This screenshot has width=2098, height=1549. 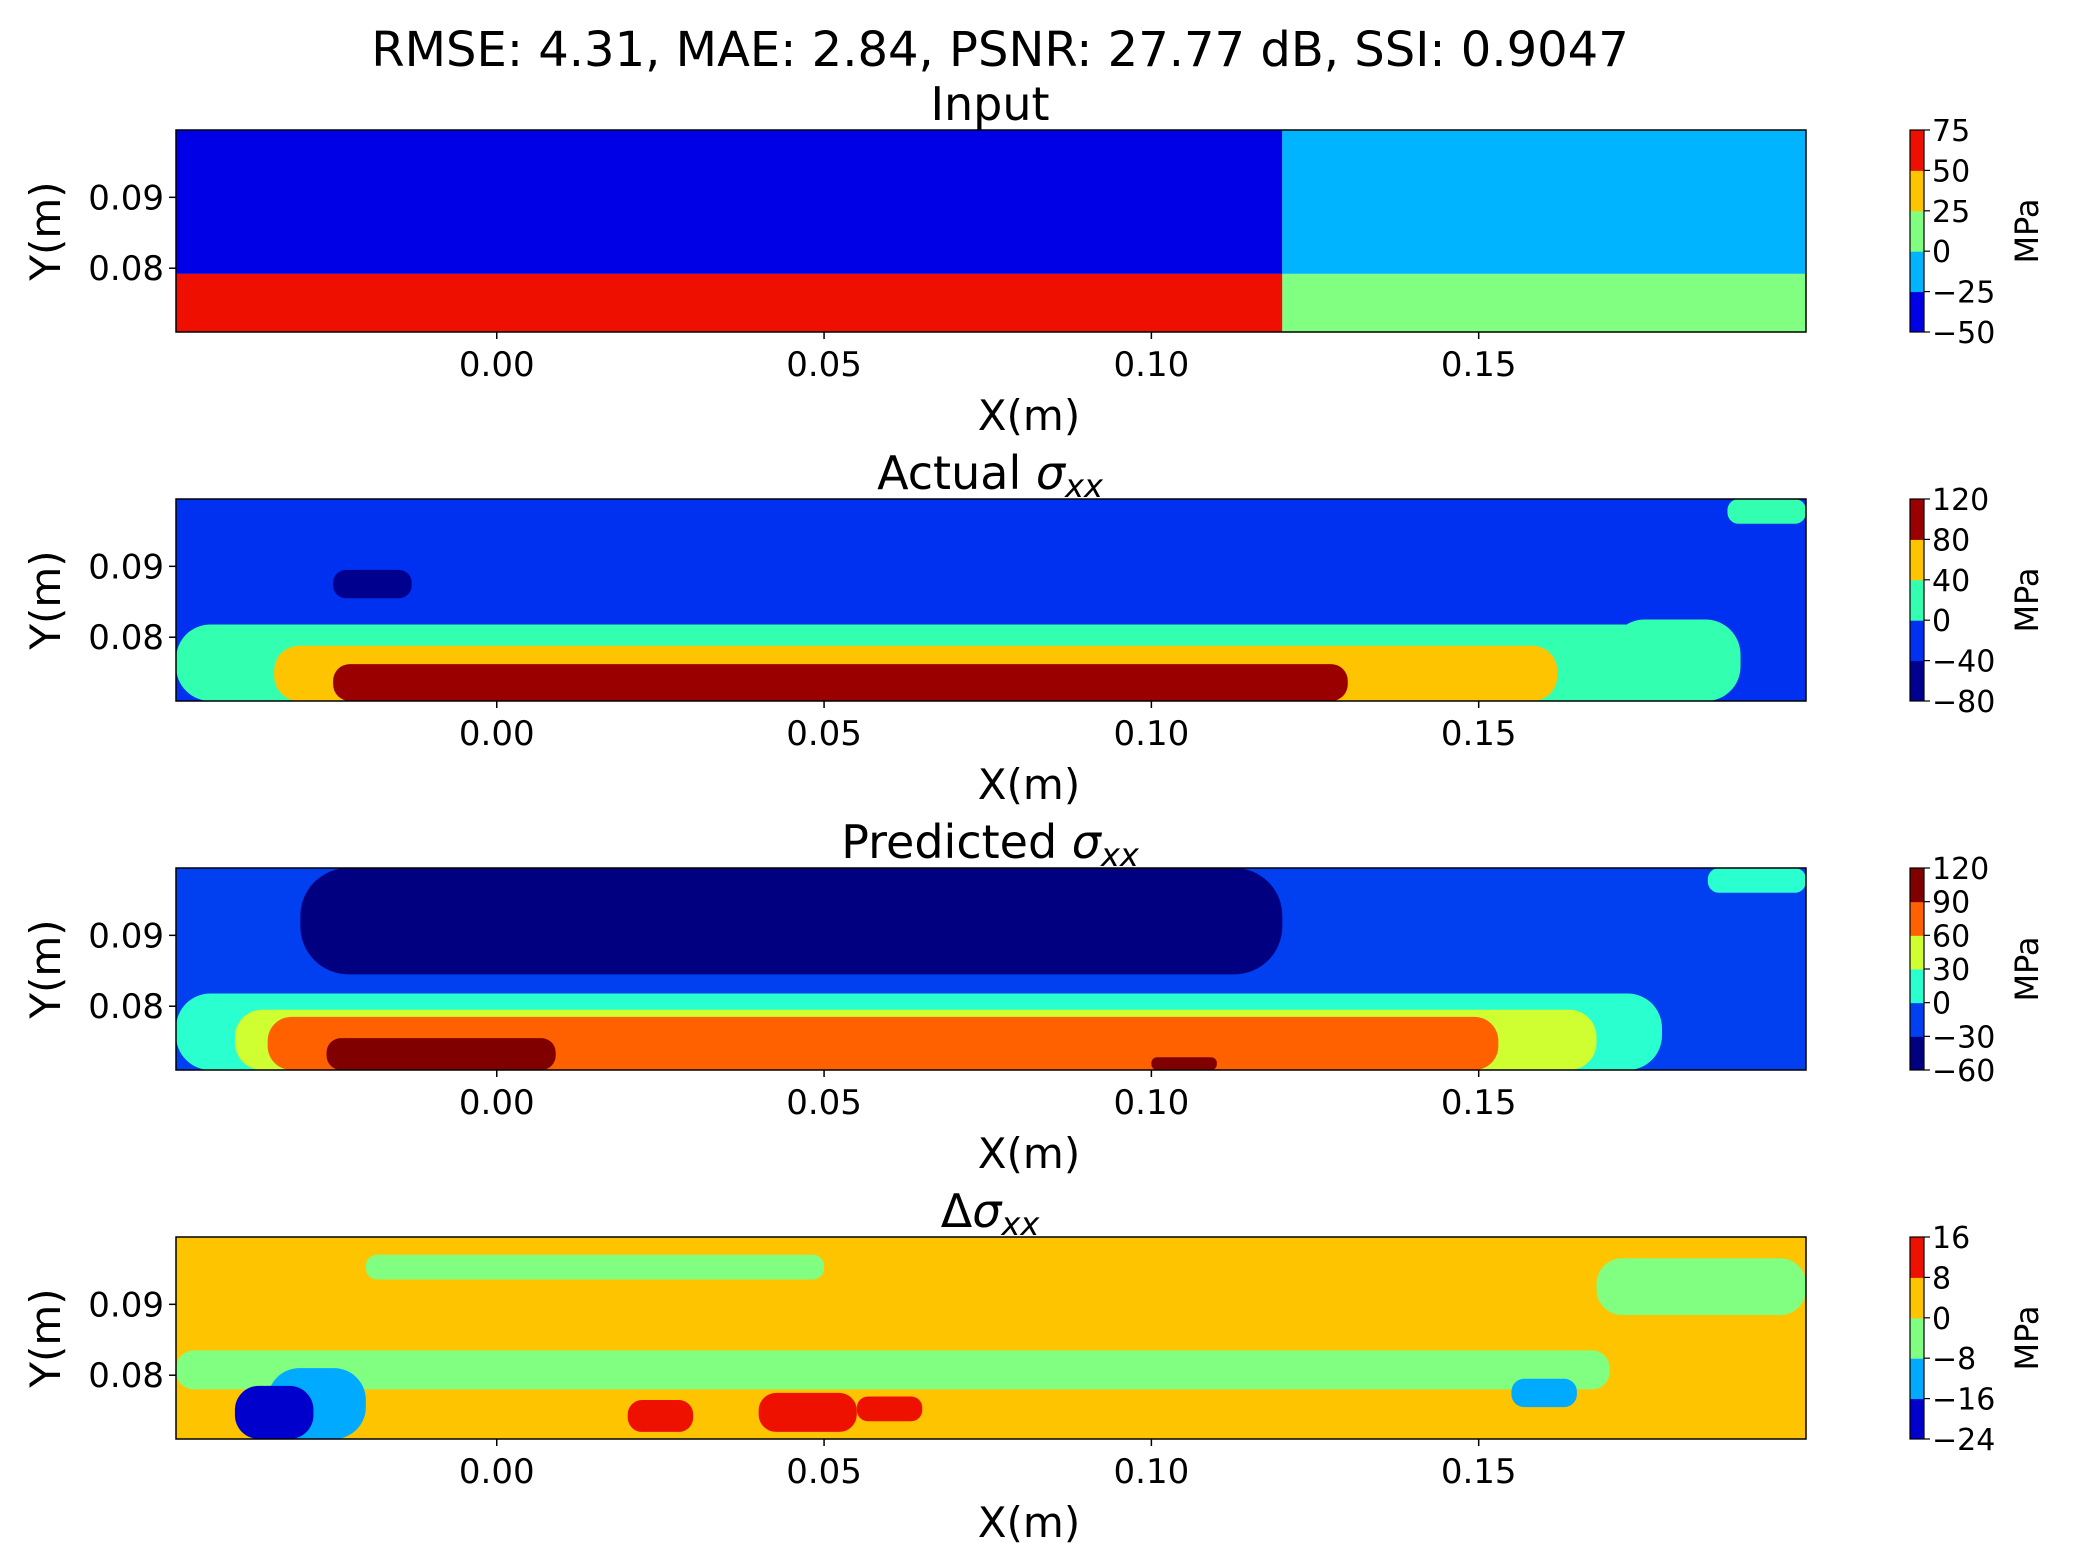 I want to click on colorbar-tick-label: 16, so click(x=1951, y=1238).